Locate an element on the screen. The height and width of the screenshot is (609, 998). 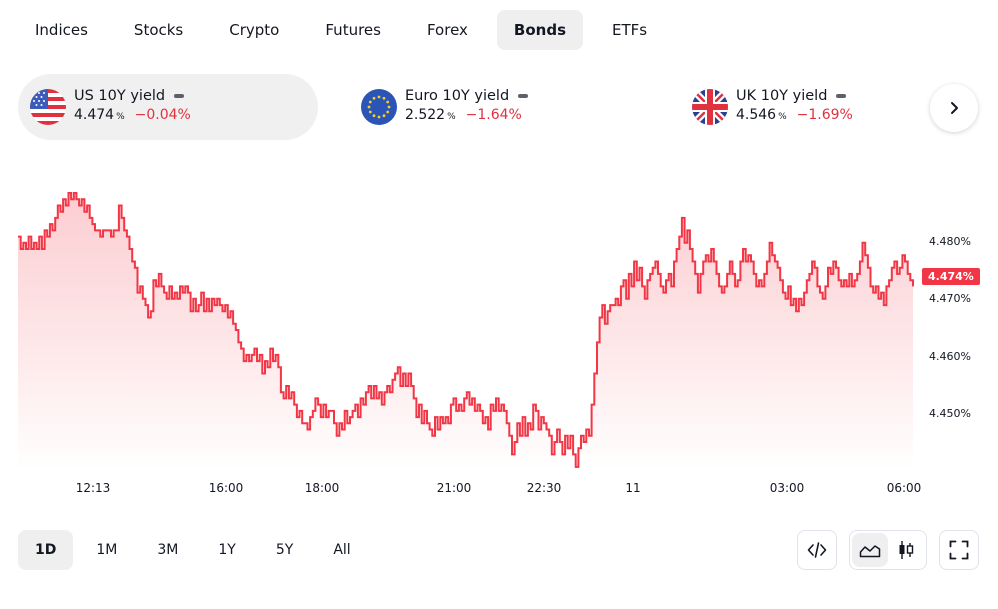
tab-forex: Forex is located at coordinates (447, 30).